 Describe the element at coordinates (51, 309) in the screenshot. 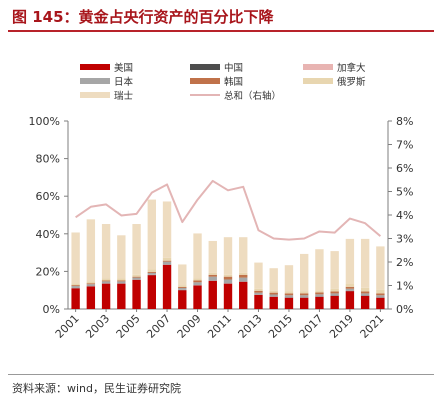

I see `left-tick-label: 0%` at that location.